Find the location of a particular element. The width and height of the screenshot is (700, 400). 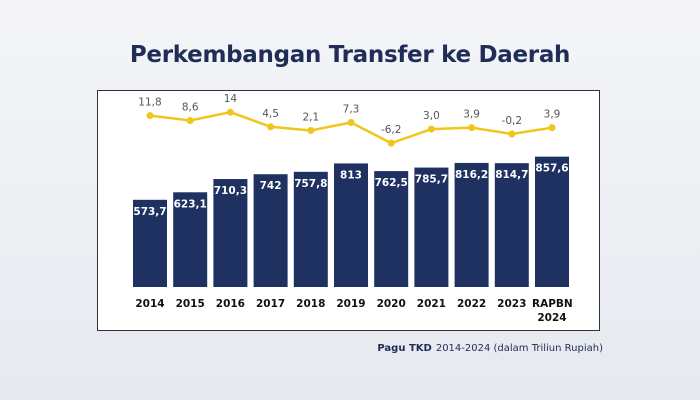

x-tick-label: 2016 is located at coordinates (230, 304).